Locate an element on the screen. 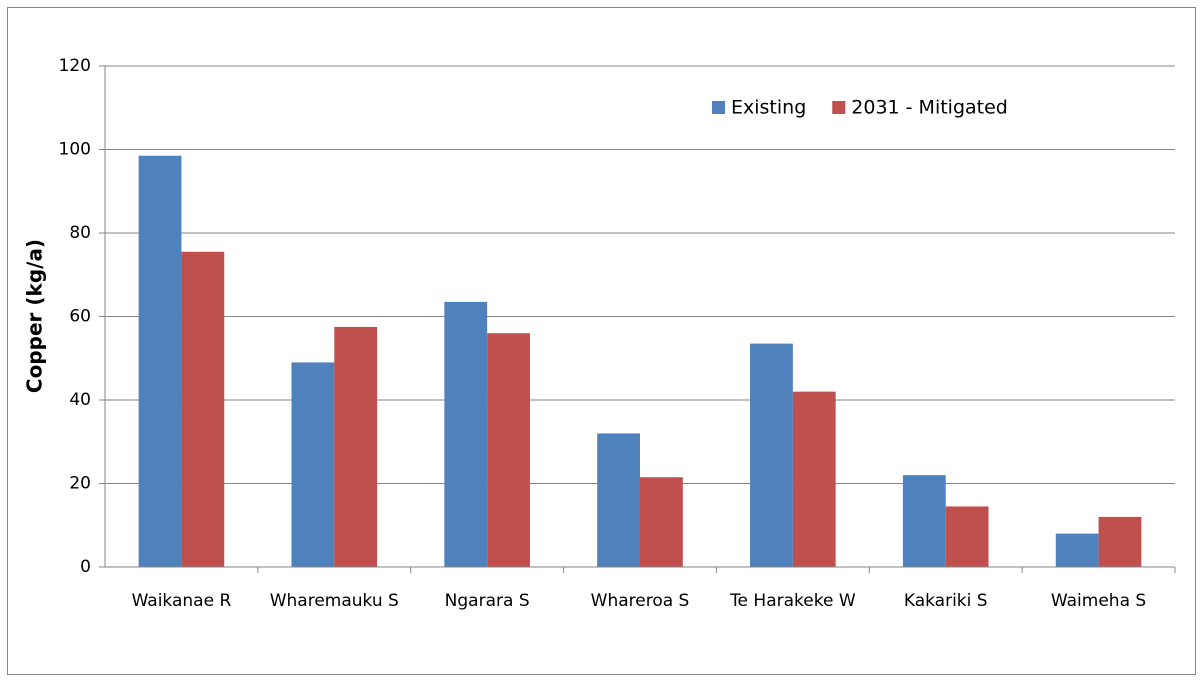  y-tick-label: 60 is located at coordinates (80, 317).